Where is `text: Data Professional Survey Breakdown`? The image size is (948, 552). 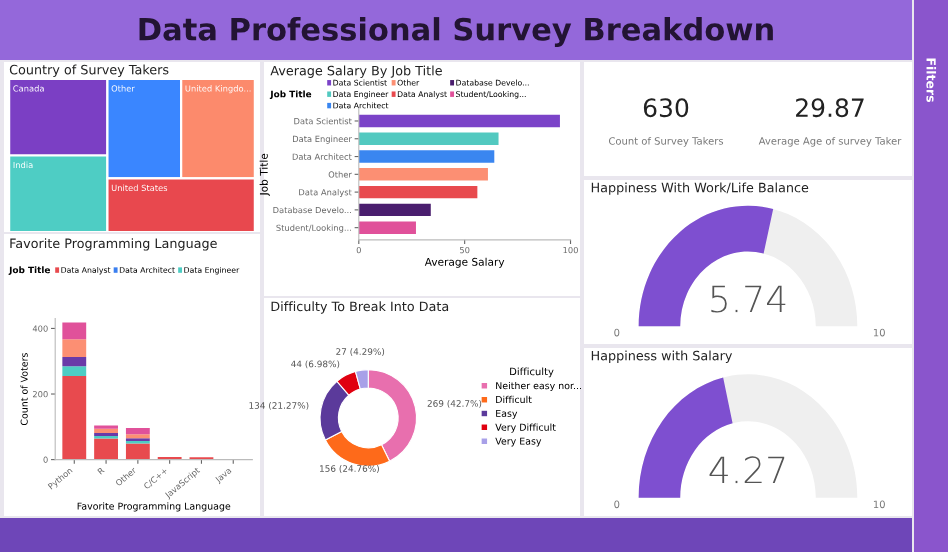 text: Data Professional Survey Breakdown is located at coordinates (456, 32).